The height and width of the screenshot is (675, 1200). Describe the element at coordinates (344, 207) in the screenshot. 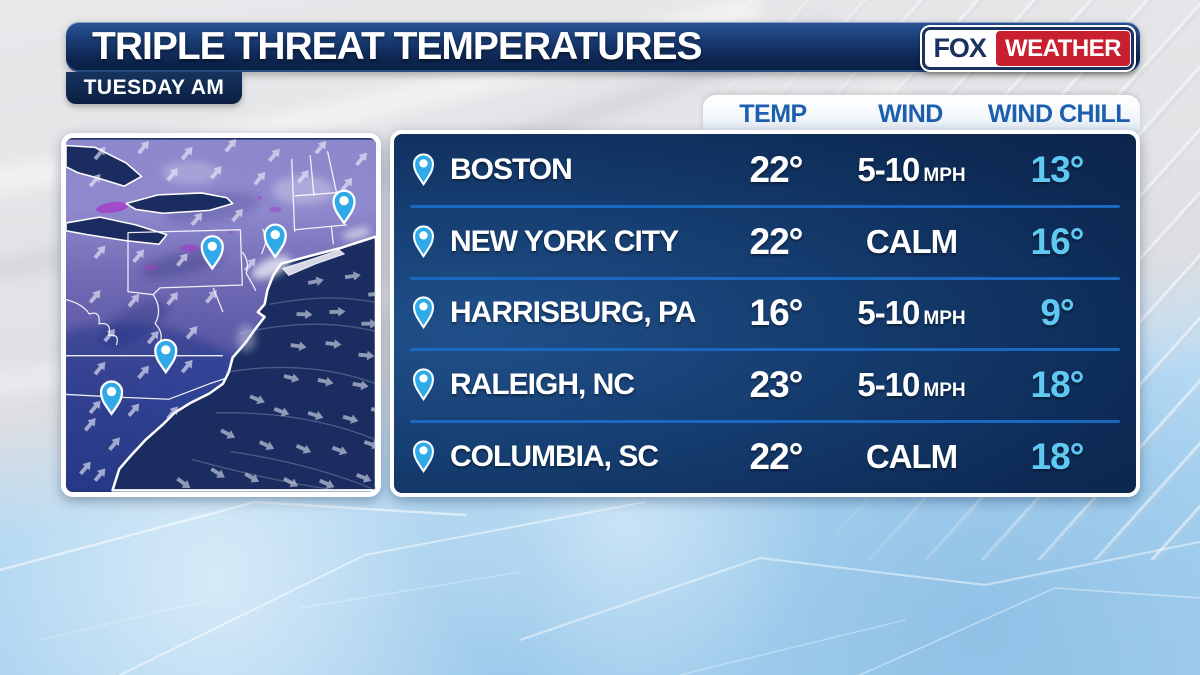

I see `map-pin-boston` at that location.